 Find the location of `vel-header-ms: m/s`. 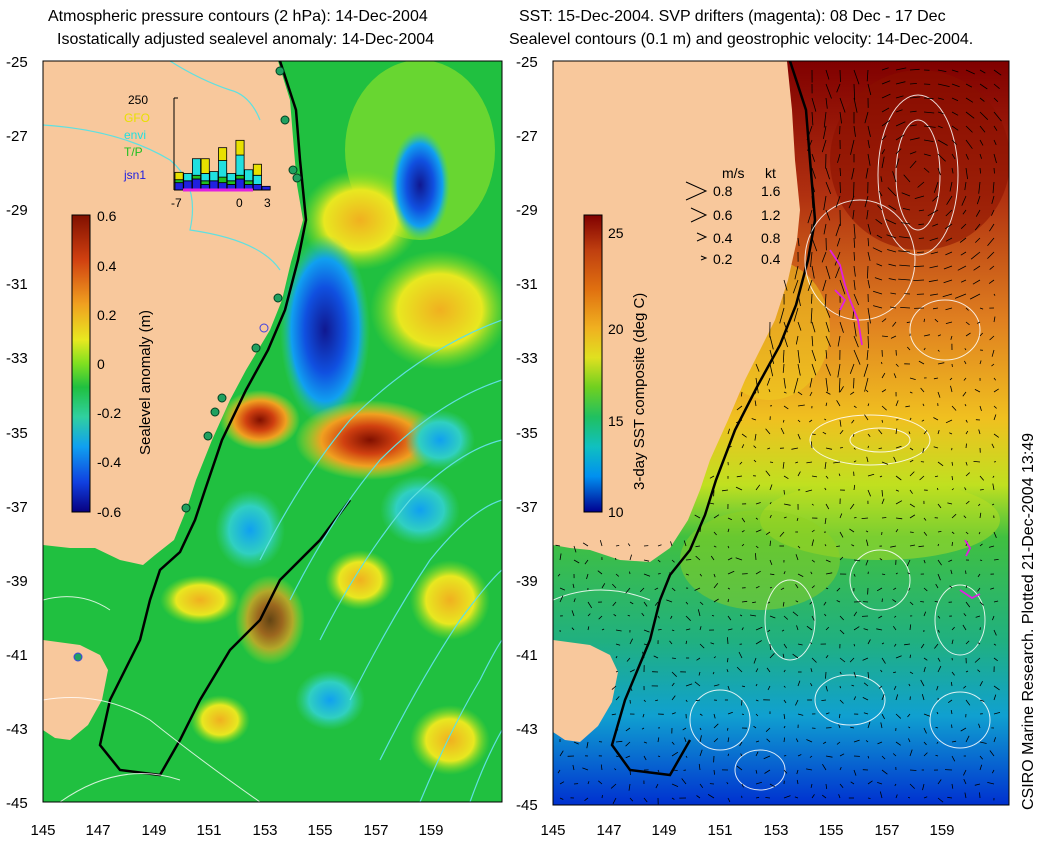

vel-header-ms: m/s is located at coordinates (733, 173).